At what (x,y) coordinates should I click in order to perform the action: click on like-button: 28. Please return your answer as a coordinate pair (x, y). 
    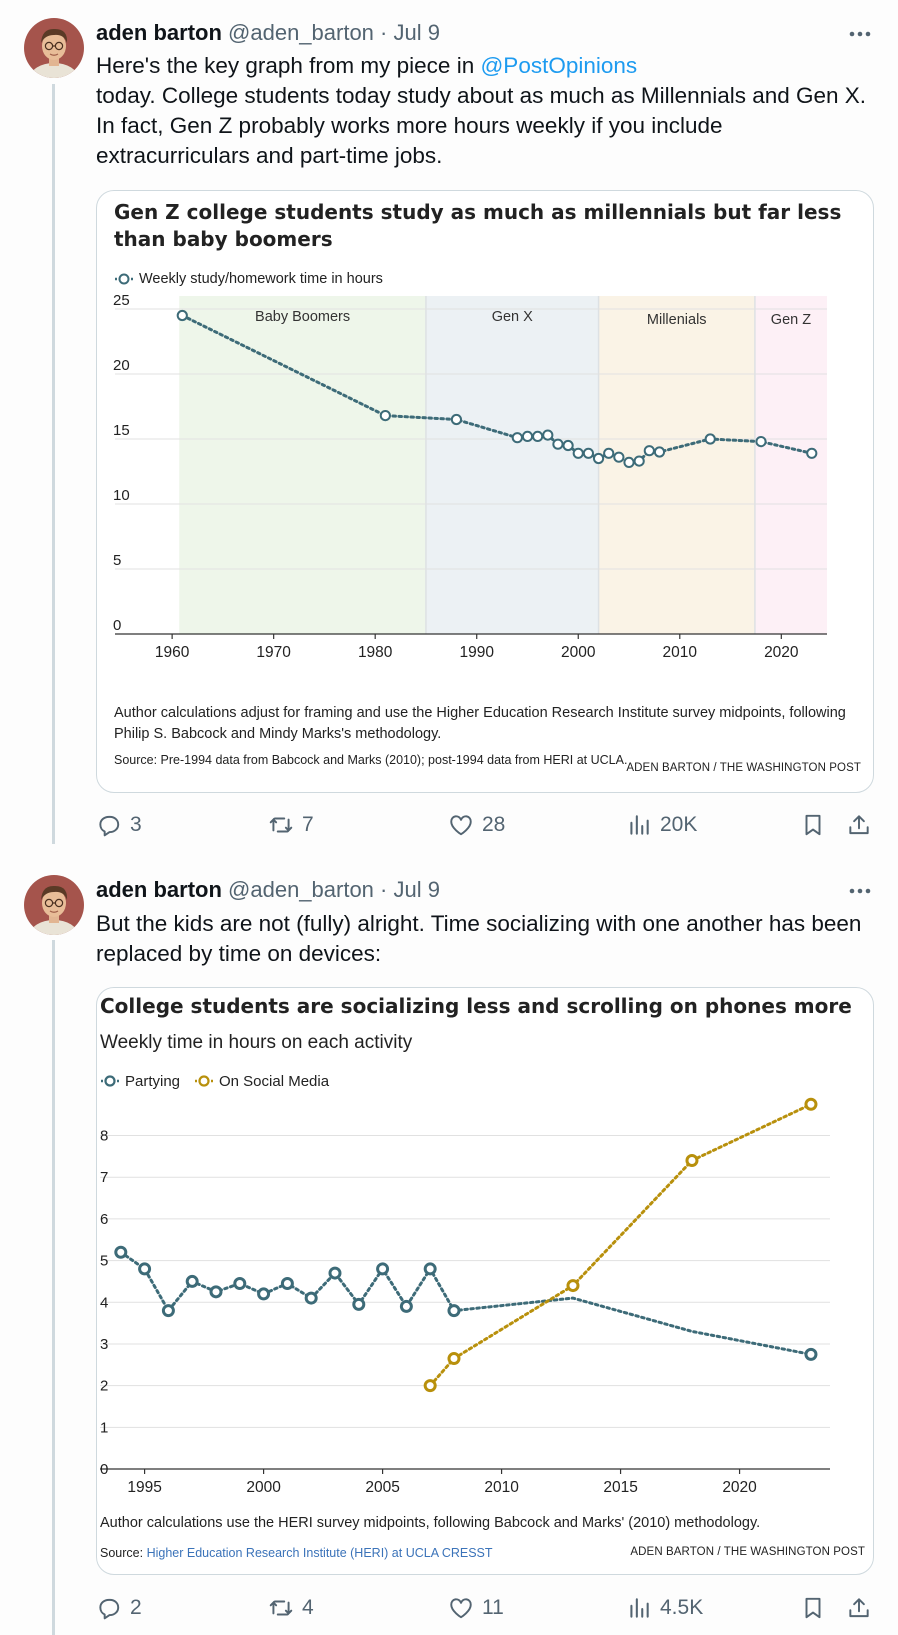
    Looking at the image, I should click on (476, 825).